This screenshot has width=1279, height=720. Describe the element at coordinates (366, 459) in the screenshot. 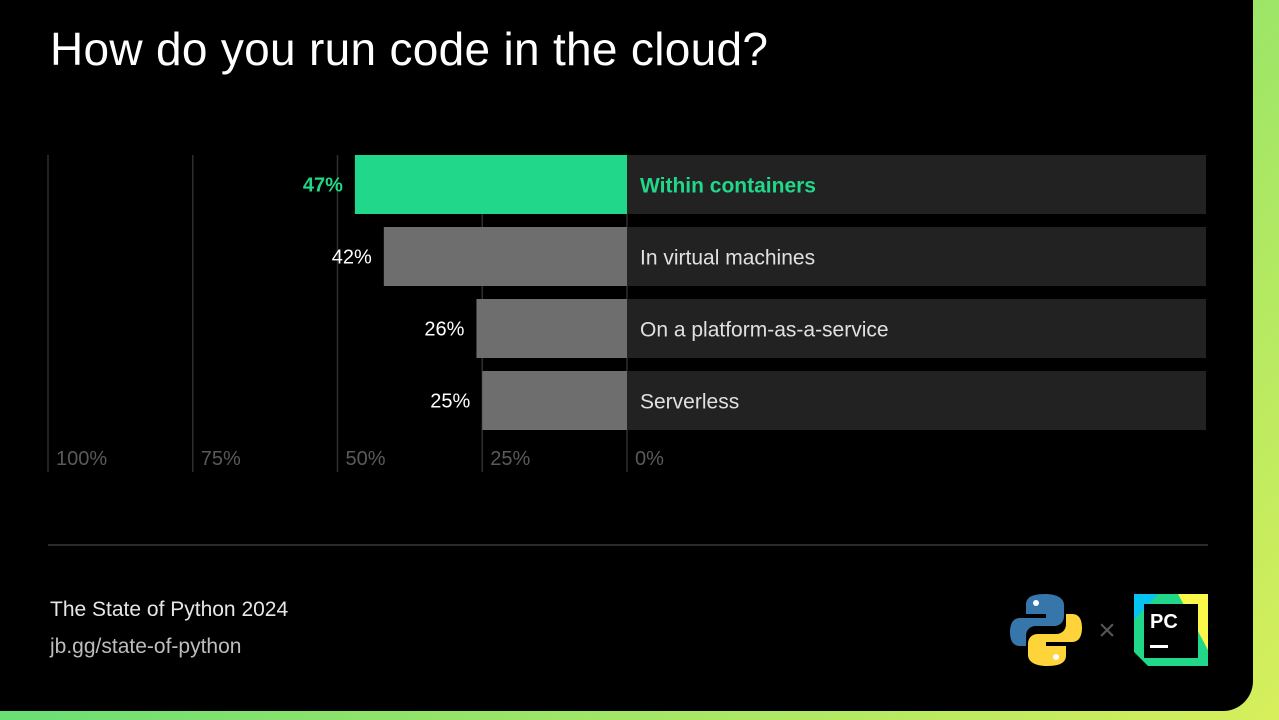

I see `x-tick-label: 50%` at that location.